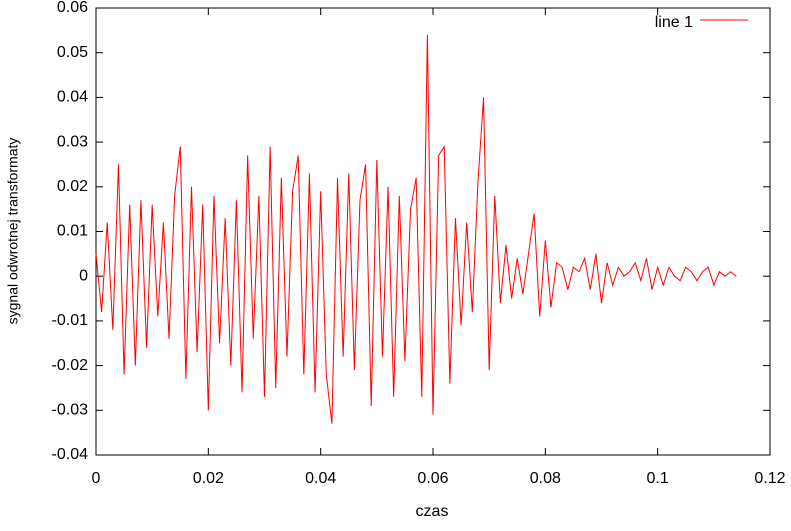 The width and height of the screenshot is (791, 531). I want to click on y-axis-label: sygnal odwrotnej transformaty, so click(13, 231).